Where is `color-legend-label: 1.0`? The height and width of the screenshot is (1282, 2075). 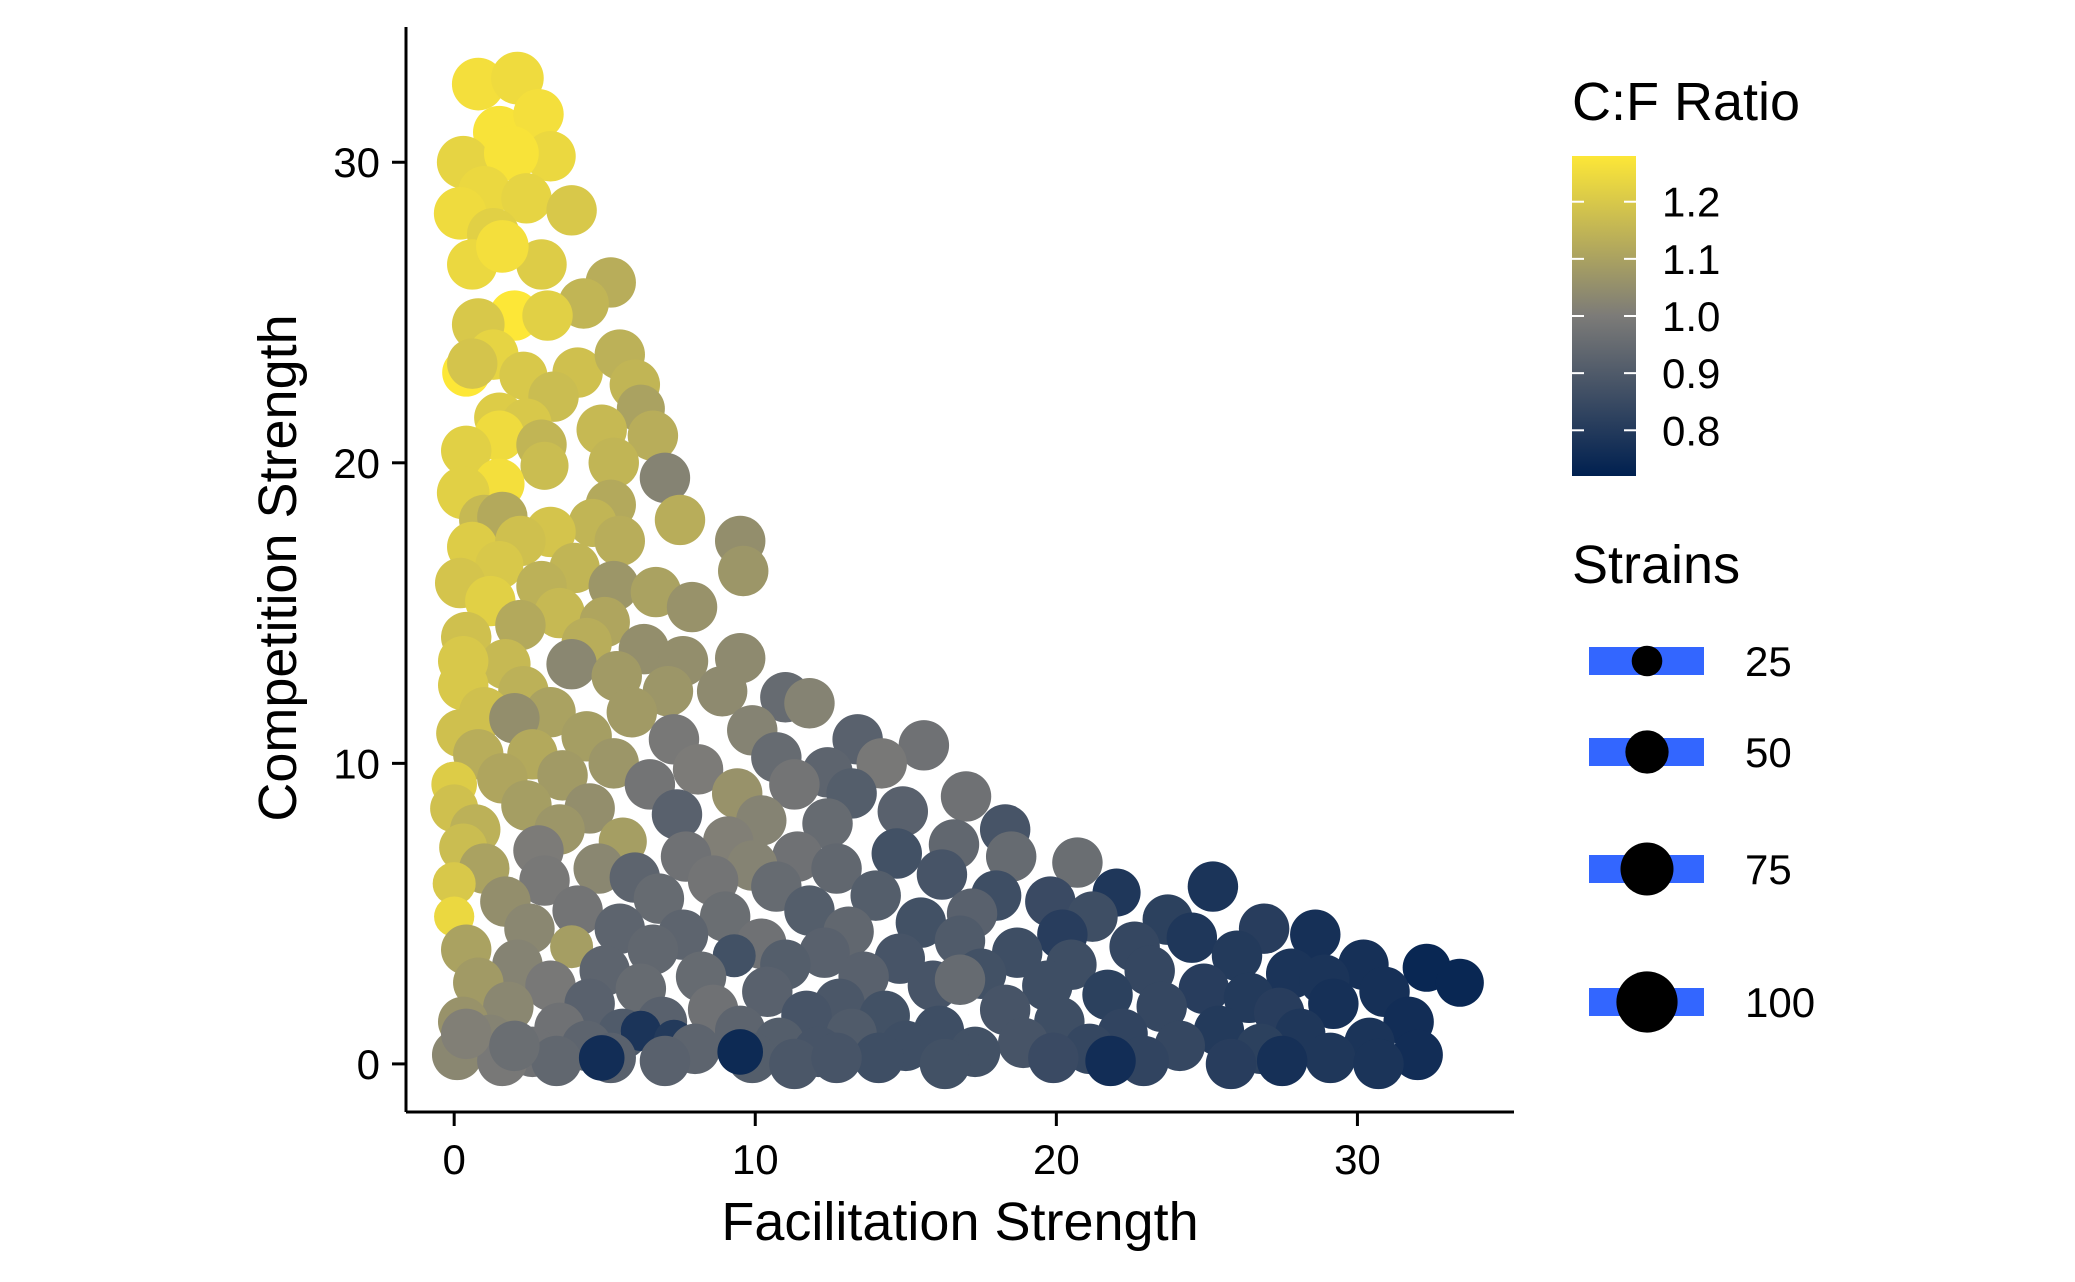 color-legend-label: 1.0 is located at coordinates (1691, 316).